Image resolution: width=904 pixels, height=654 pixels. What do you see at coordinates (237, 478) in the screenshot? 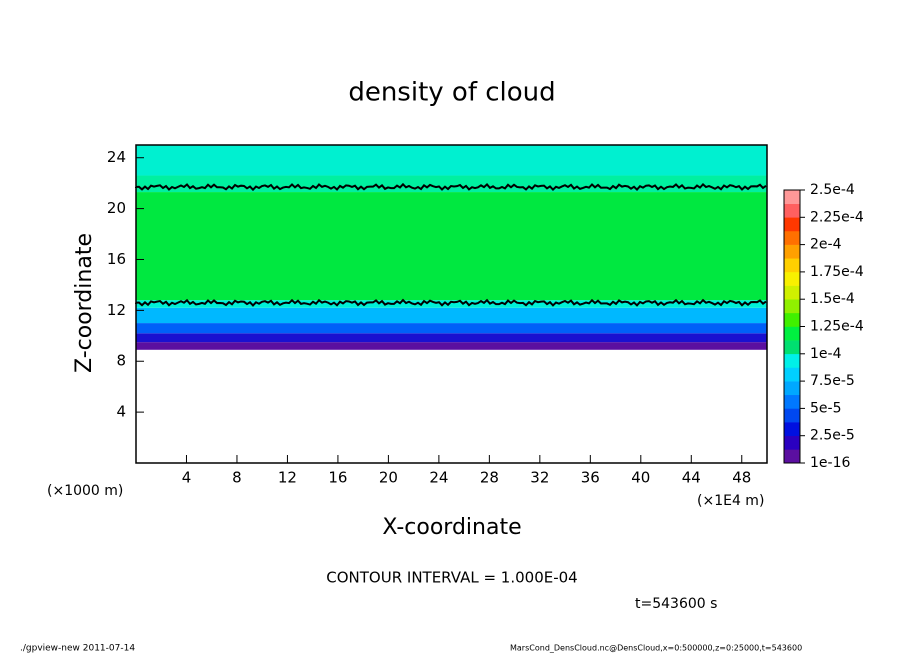
I see `x-tick-label: 8` at bounding box center [237, 478].